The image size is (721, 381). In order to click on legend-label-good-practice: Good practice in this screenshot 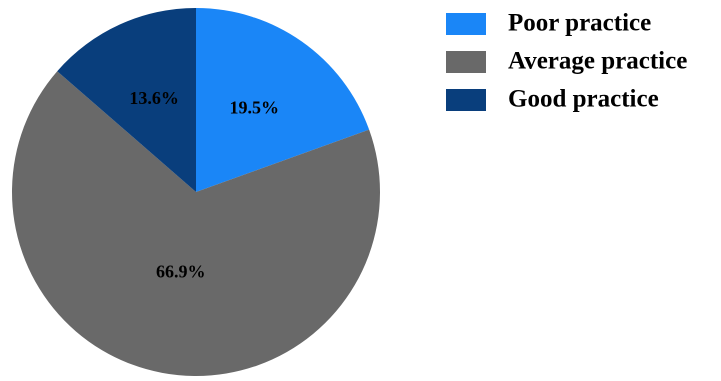, I will do `click(583, 99)`.